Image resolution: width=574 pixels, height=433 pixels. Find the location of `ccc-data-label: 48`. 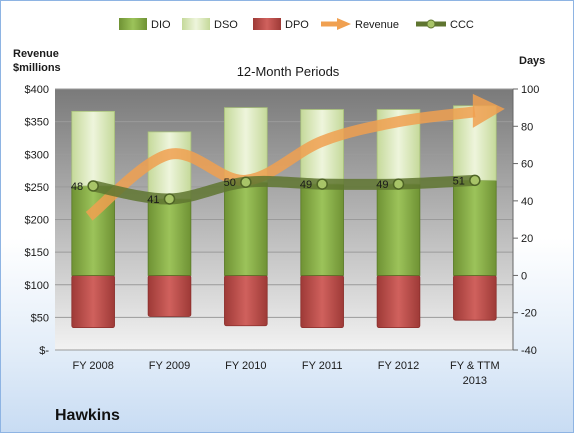

ccc-data-label: 48 is located at coordinates (77, 187).